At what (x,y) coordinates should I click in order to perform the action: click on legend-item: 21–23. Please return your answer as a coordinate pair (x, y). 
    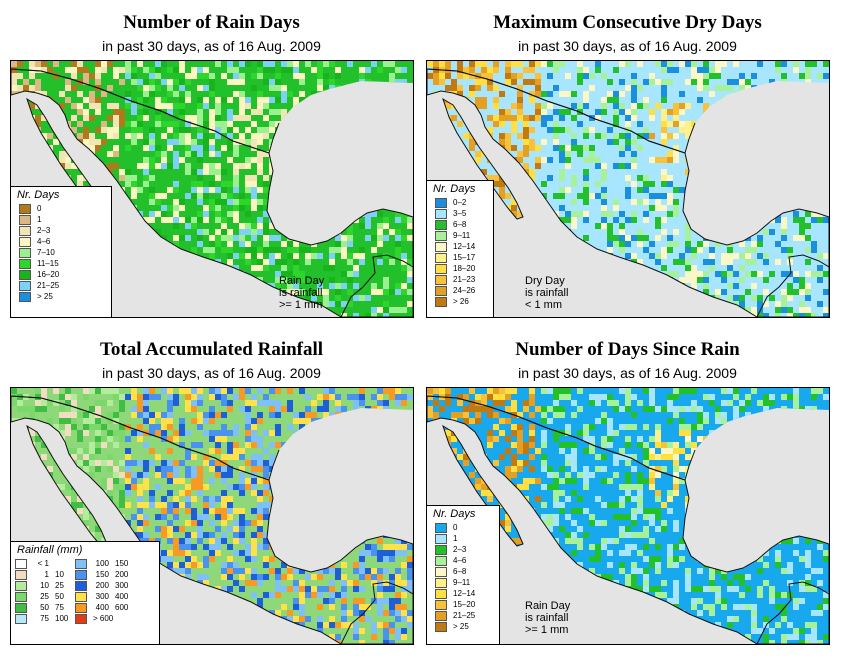
    Looking at the image, I should click on (460, 279).